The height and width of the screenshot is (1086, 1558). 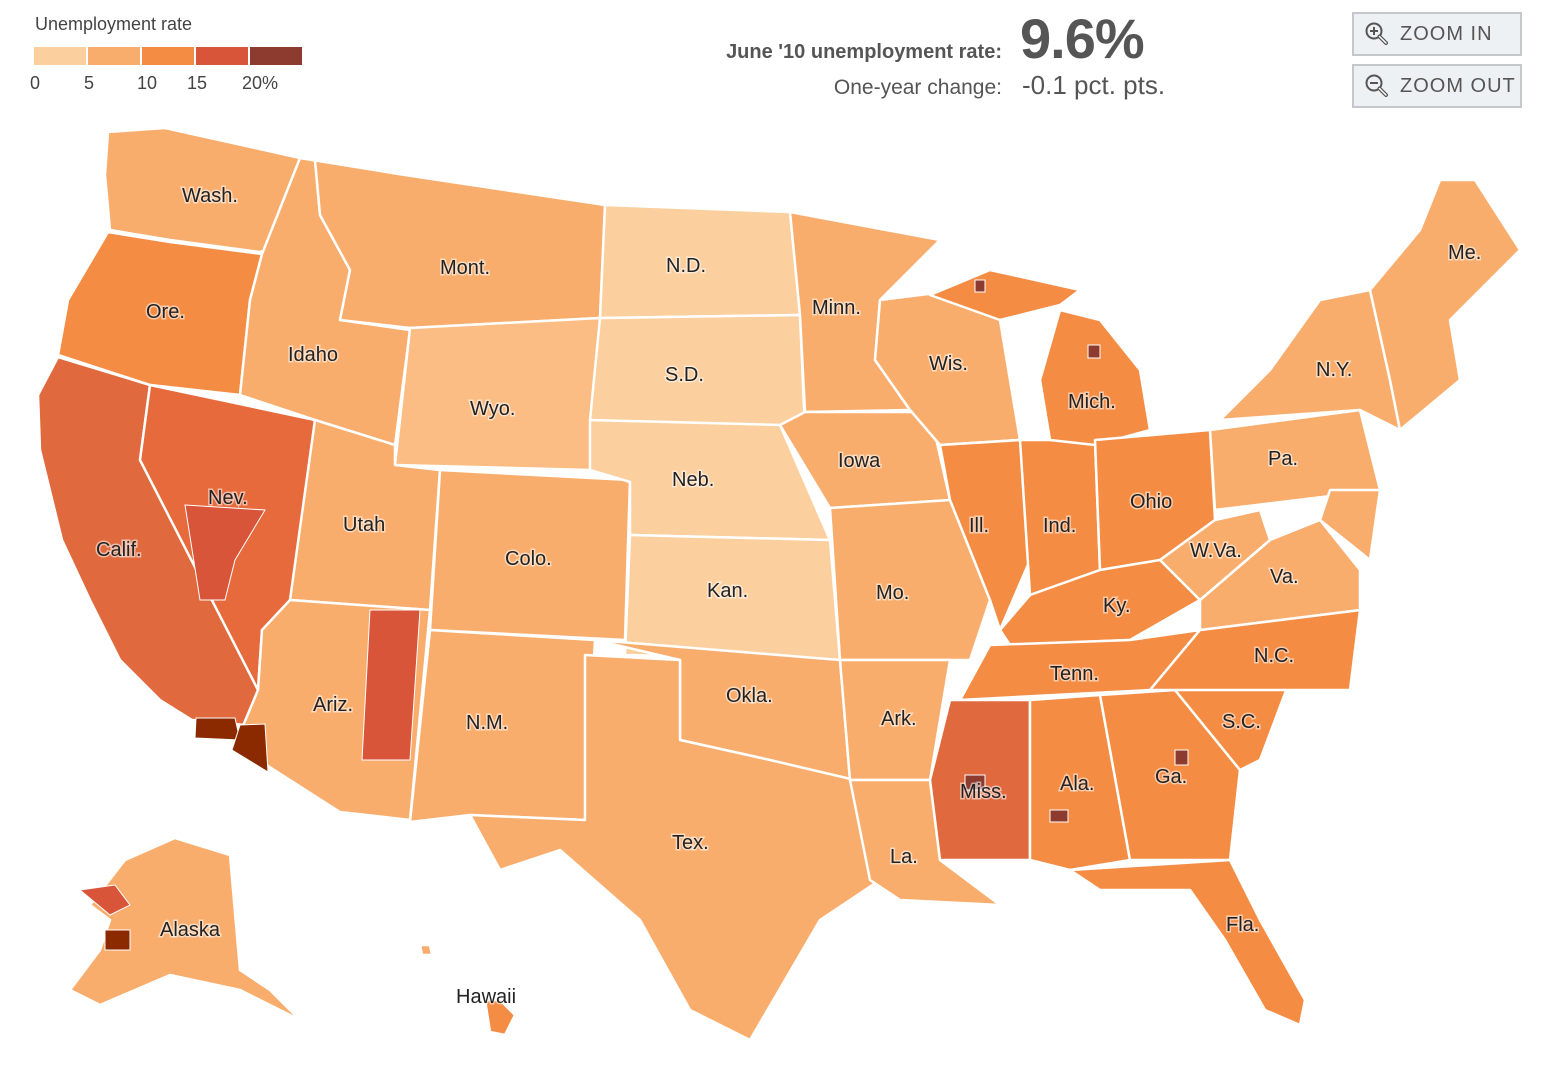 What do you see at coordinates (333, 705) in the screenshot?
I see `label-az: Ariz.` at bounding box center [333, 705].